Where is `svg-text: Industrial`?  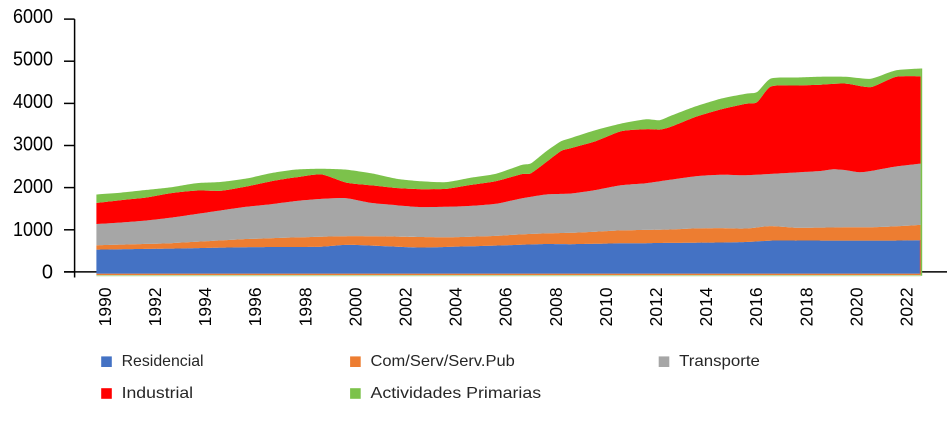
svg-text: Industrial is located at coordinates (158, 393).